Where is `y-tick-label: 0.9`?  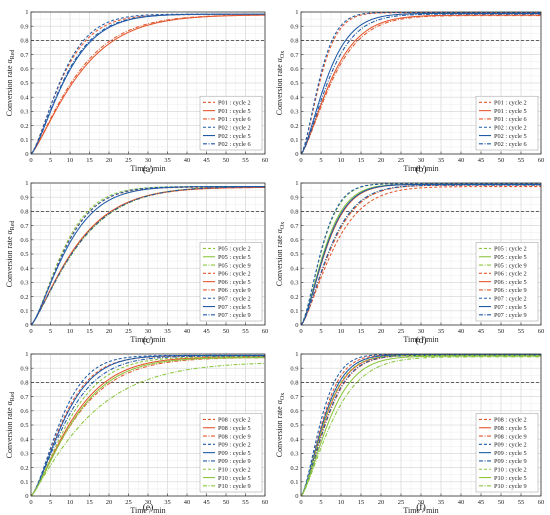 y-tick-label: 0.9 is located at coordinates (24, 197).